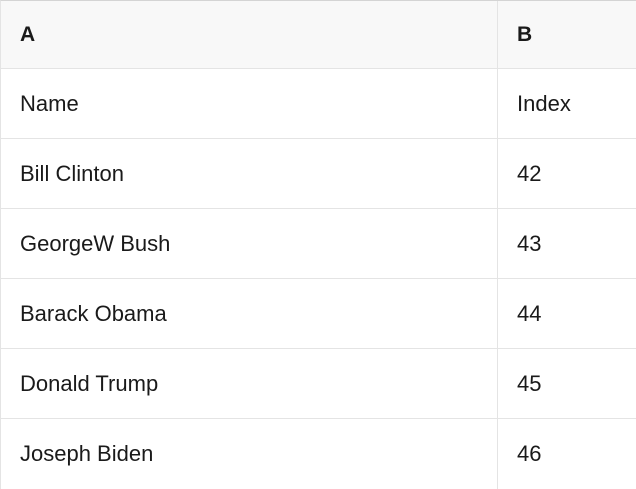 The image size is (636, 489). What do you see at coordinates (93, 313) in the screenshot?
I see `cell-name-text: Barack Obama` at bounding box center [93, 313].